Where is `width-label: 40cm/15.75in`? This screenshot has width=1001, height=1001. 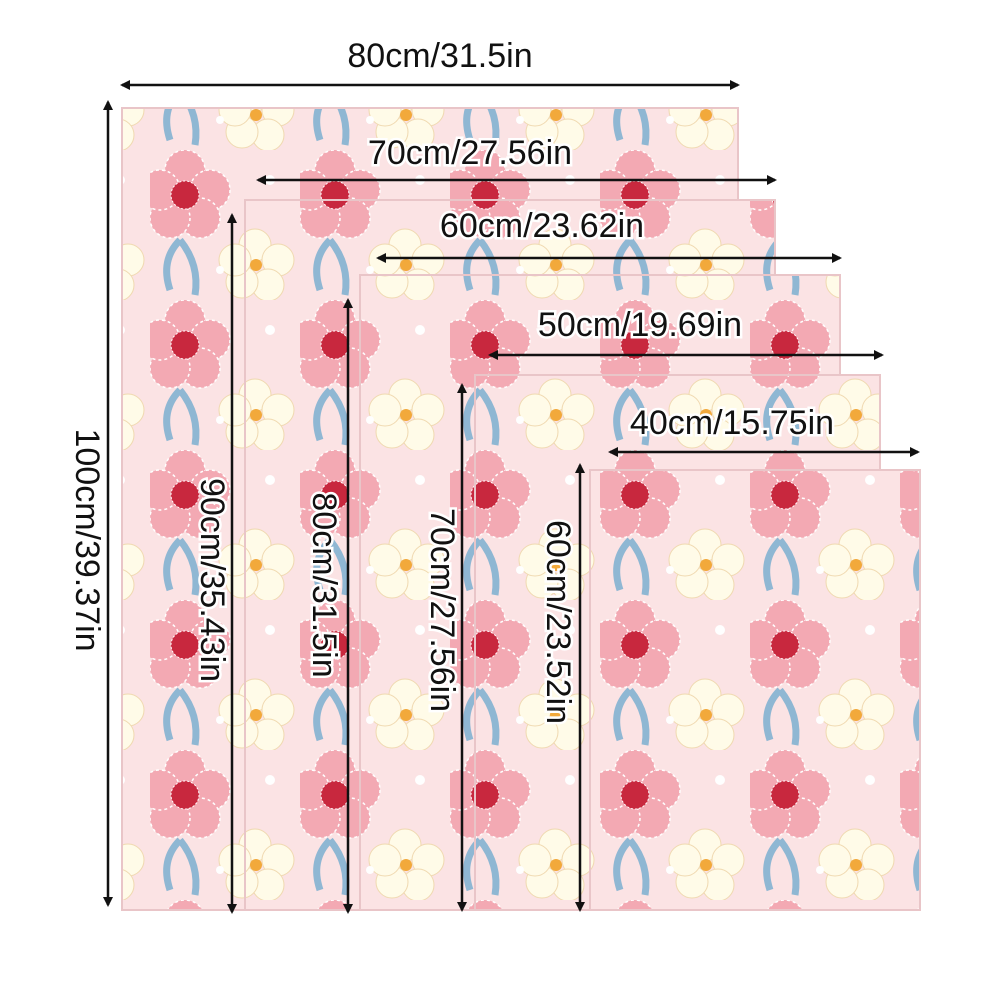 width-label: 40cm/15.75in is located at coordinates (732, 423).